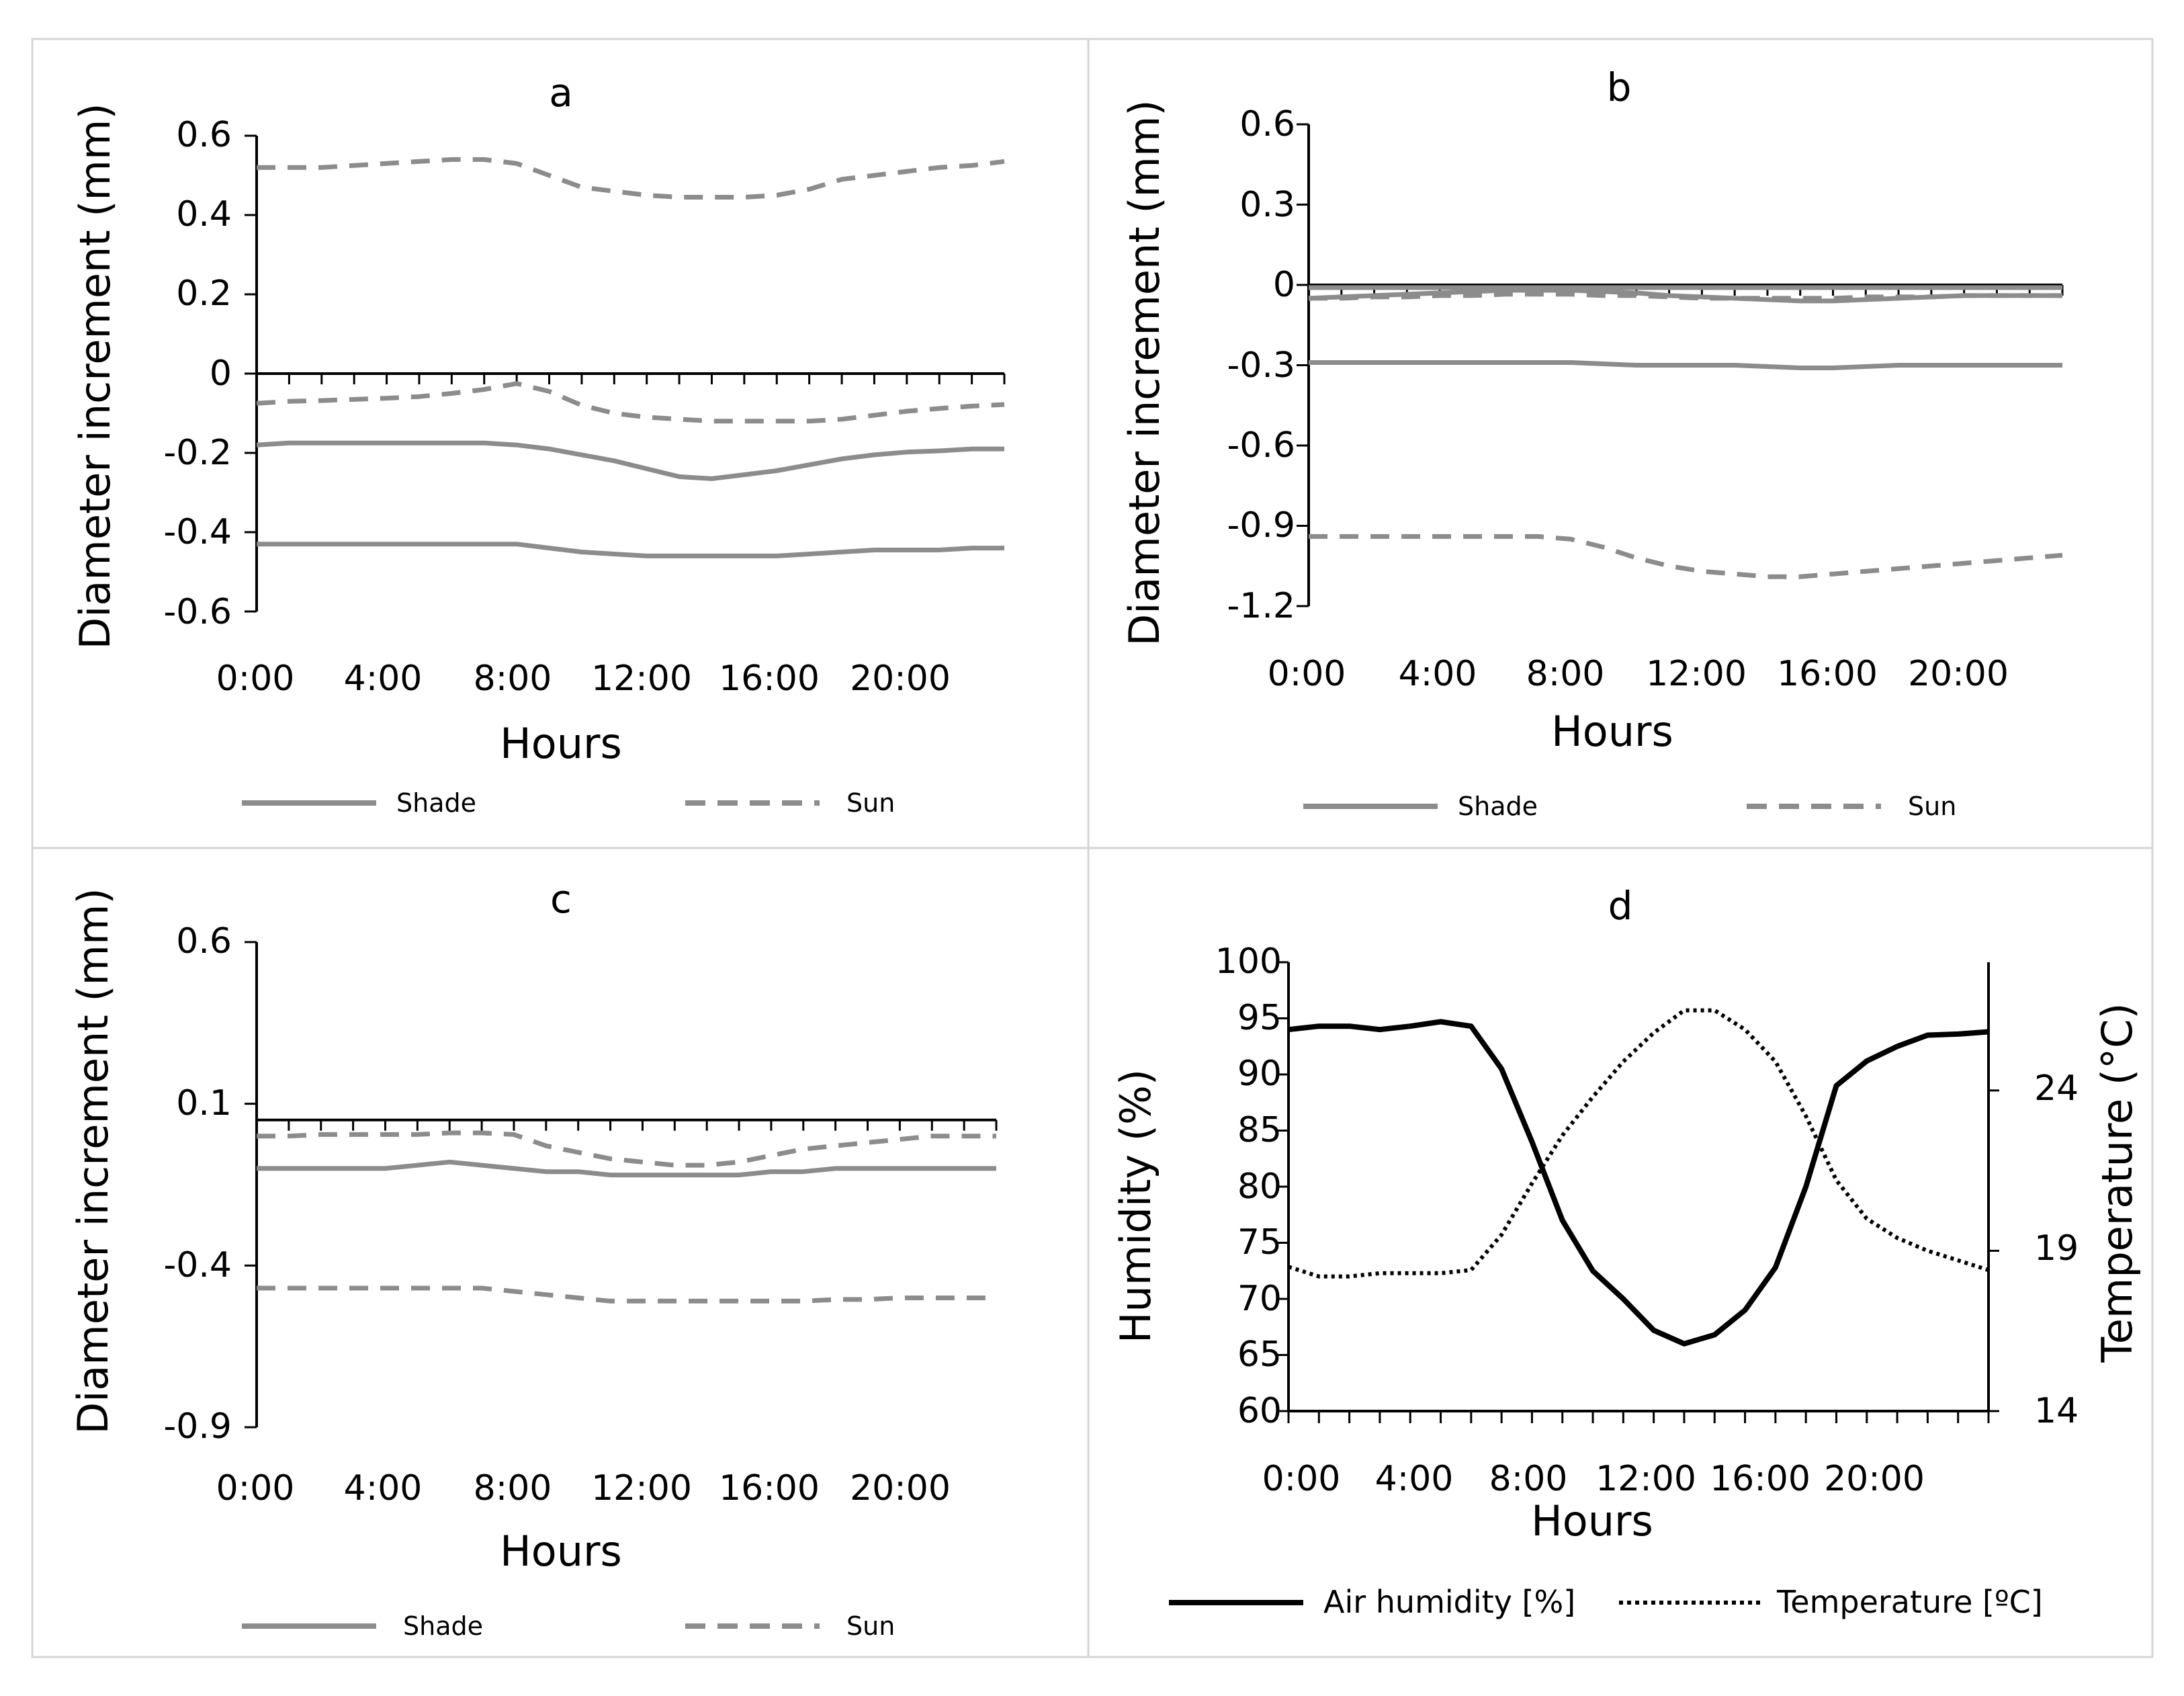  What do you see at coordinates (1261, 445) in the screenshot?
I see `panel-b-y-tick-label: -0.6` at bounding box center [1261, 445].